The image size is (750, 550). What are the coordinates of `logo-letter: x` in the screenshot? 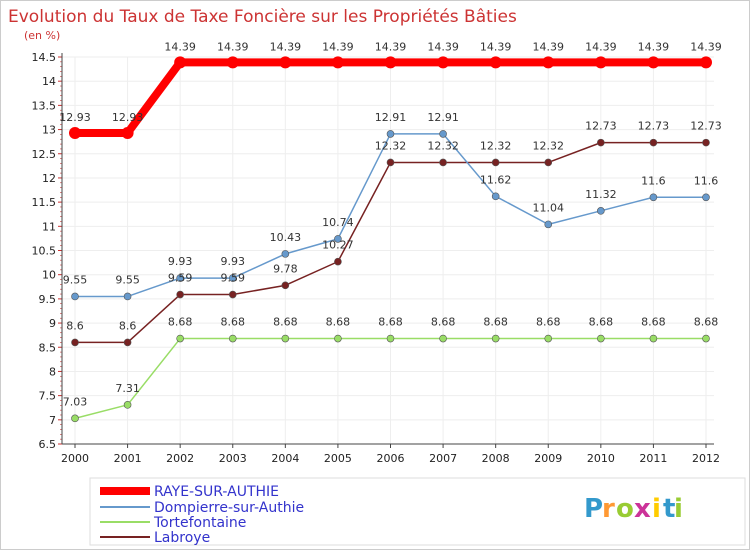 It's located at (642, 509).